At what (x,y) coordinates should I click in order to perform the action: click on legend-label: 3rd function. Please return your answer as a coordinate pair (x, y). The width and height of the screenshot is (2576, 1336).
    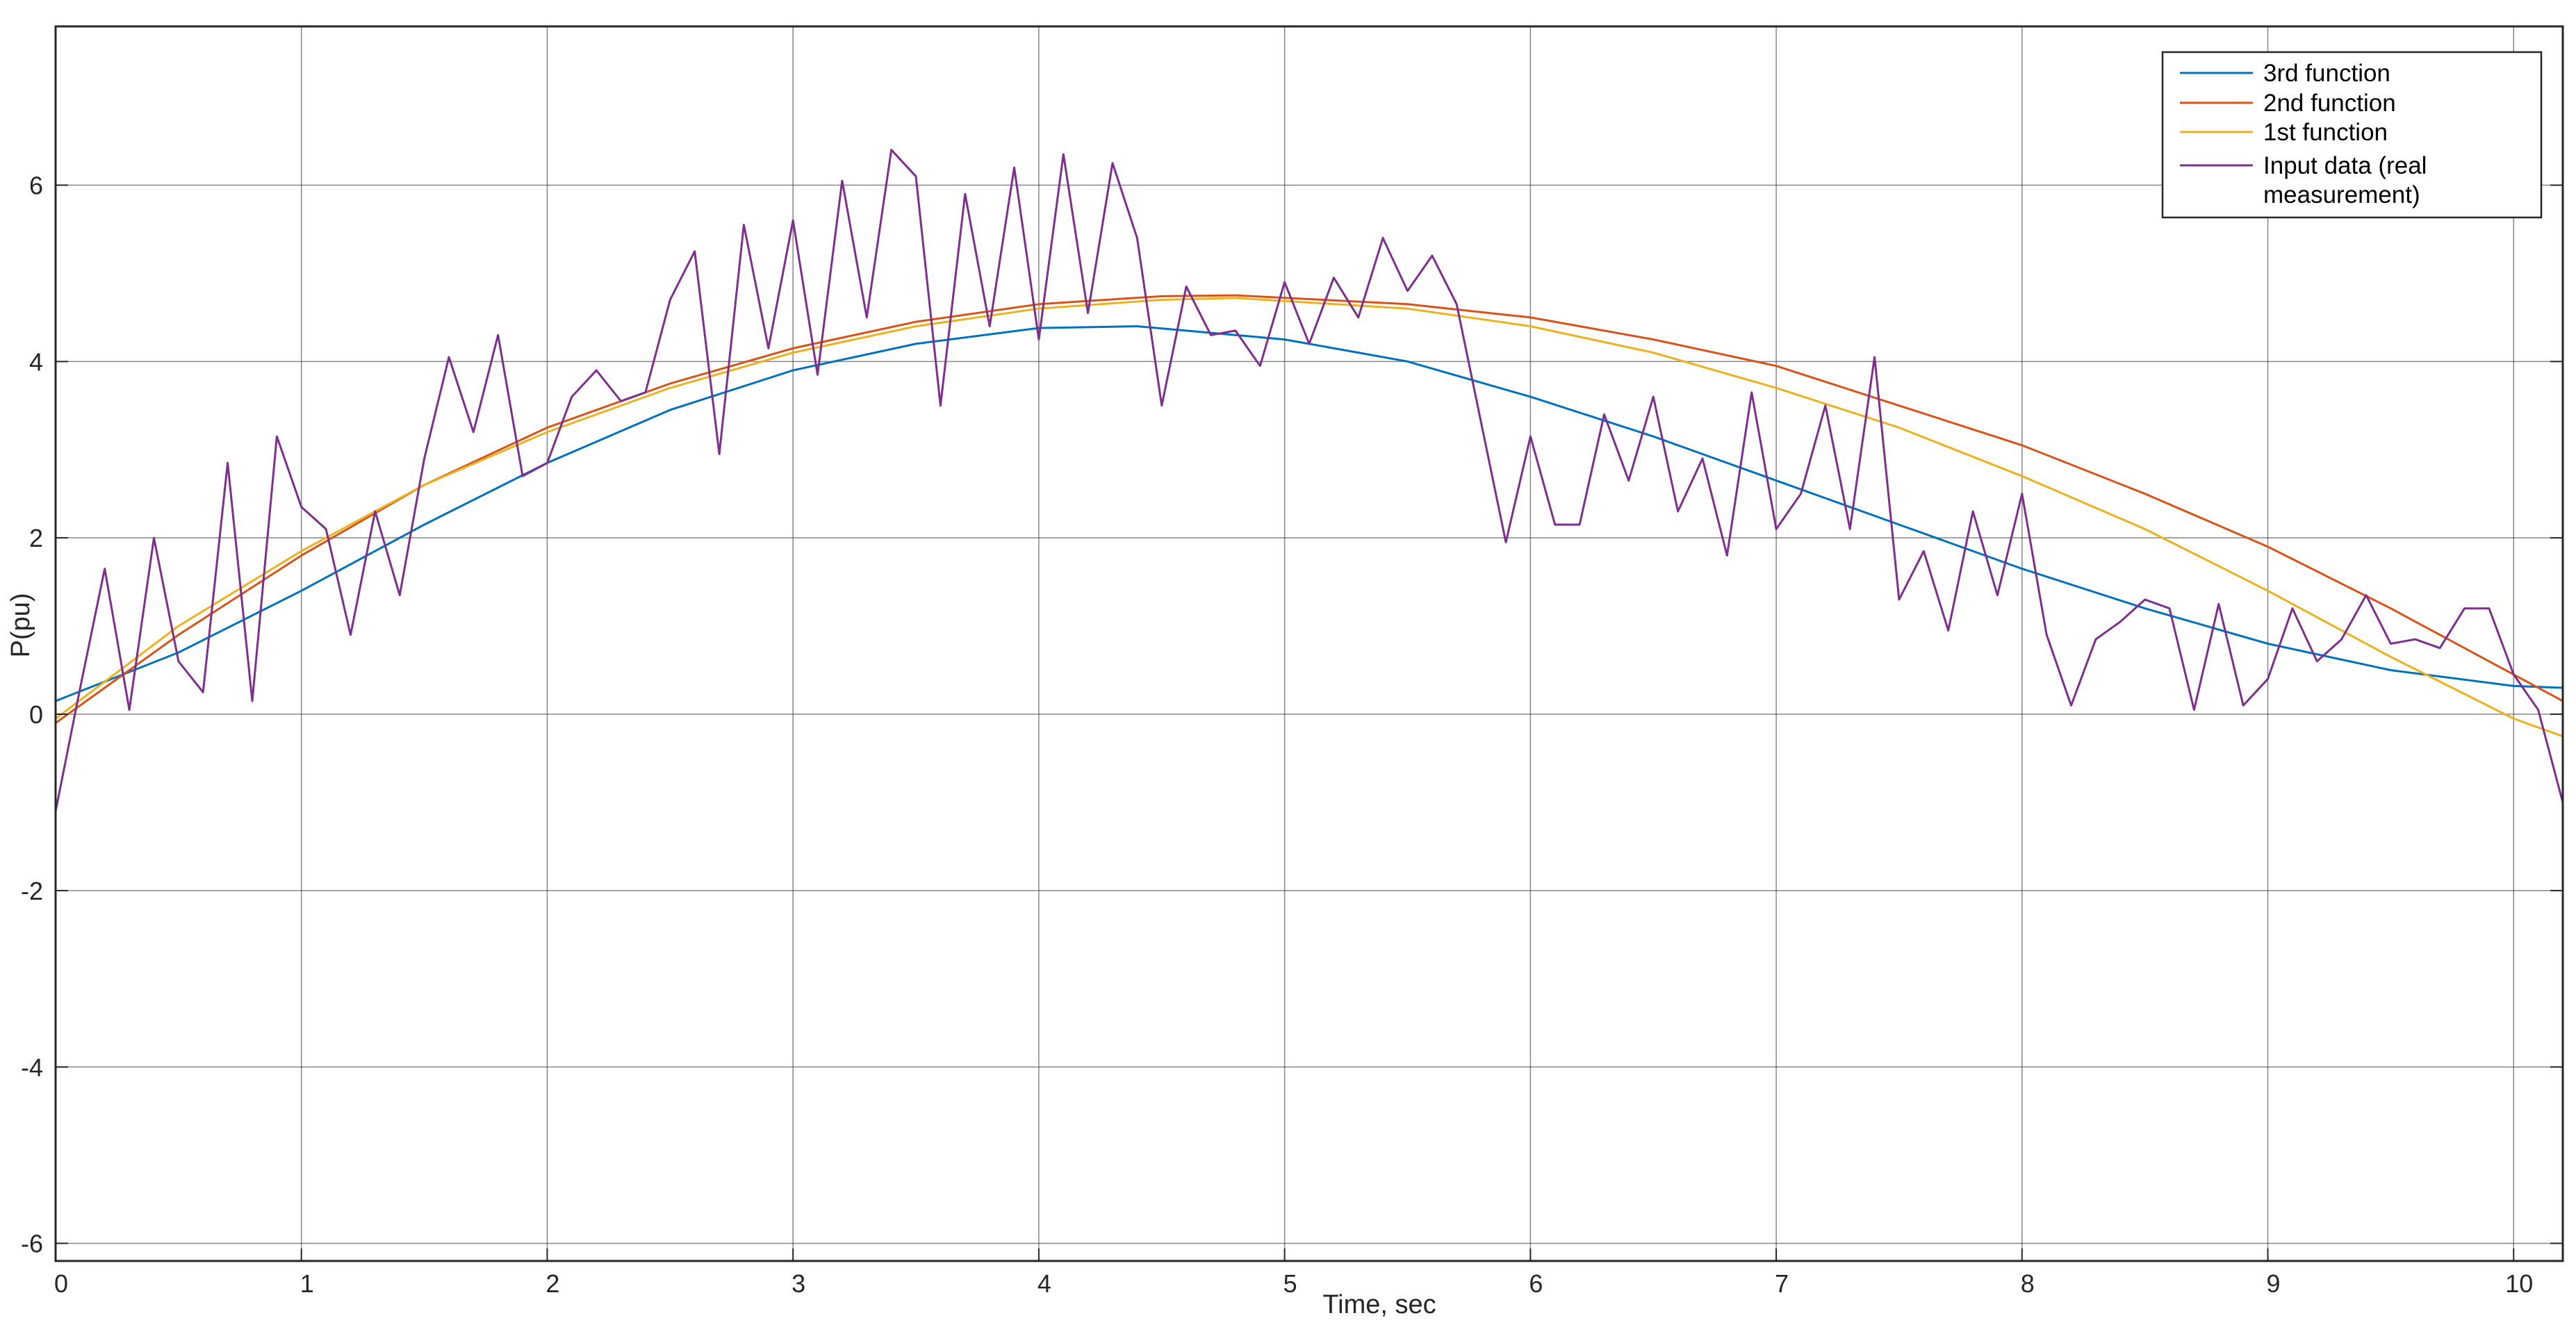
    Looking at the image, I should click on (2326, 73).